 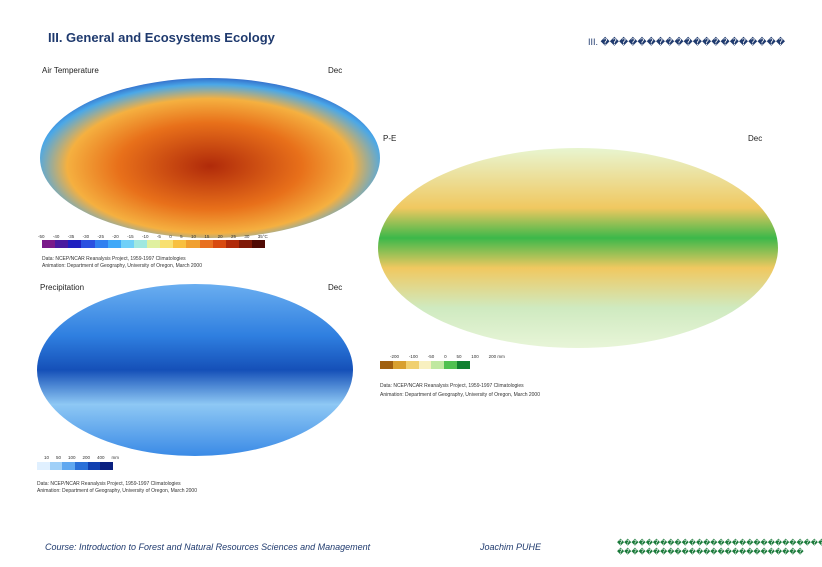 What do you see at coordinates (395, 356) in the screenshot?
I see `scale-label: -200` at bounding box center [395, 356].